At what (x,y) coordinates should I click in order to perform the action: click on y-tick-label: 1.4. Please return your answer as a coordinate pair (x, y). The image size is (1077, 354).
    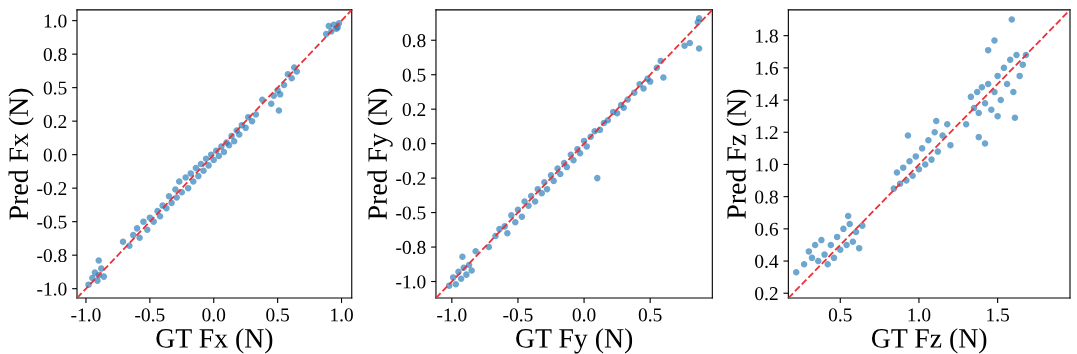
    Looking at the image, I should click on (767, 100).